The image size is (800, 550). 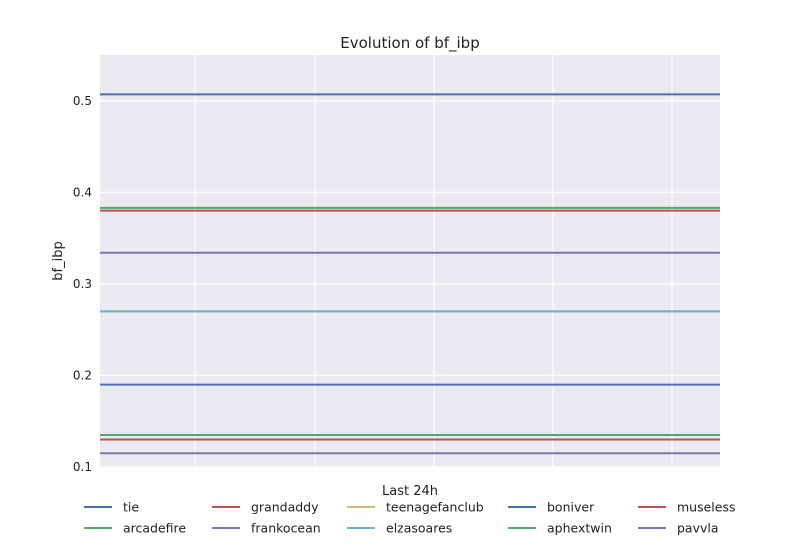 I want to click on legend-label-teenagefanclub: teenagefanclub, so click(x=435, y=507).